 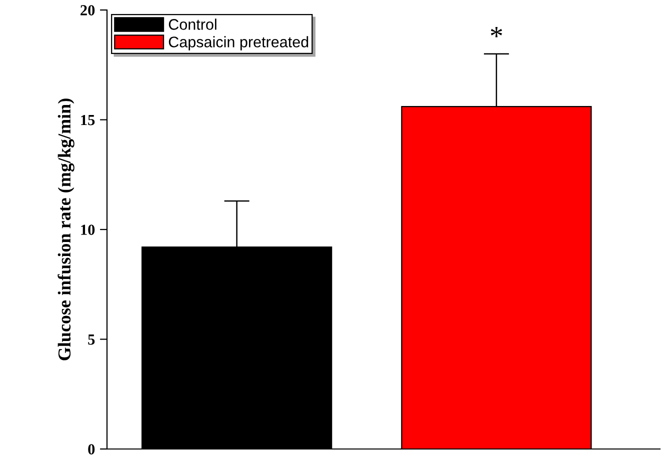 I want to click on y-tick-label: 20, so click(x=87, y=10).